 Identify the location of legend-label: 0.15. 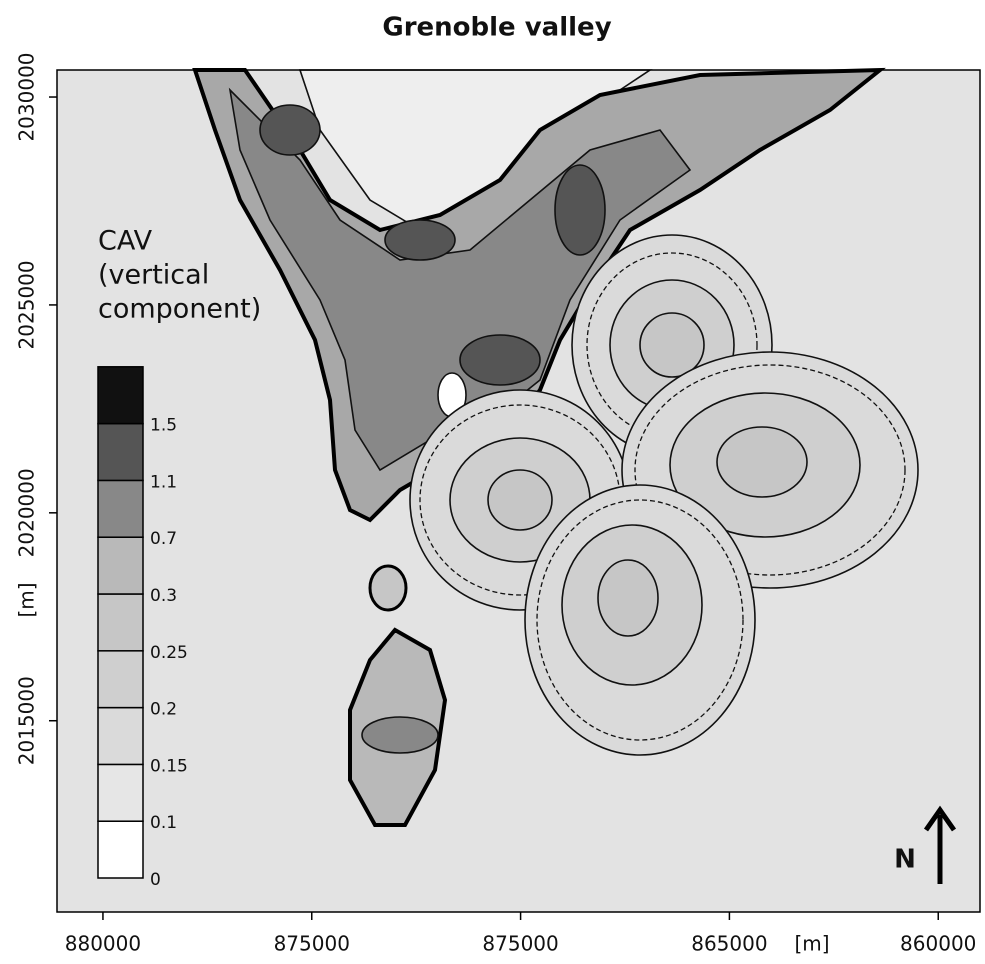
(169, 766).